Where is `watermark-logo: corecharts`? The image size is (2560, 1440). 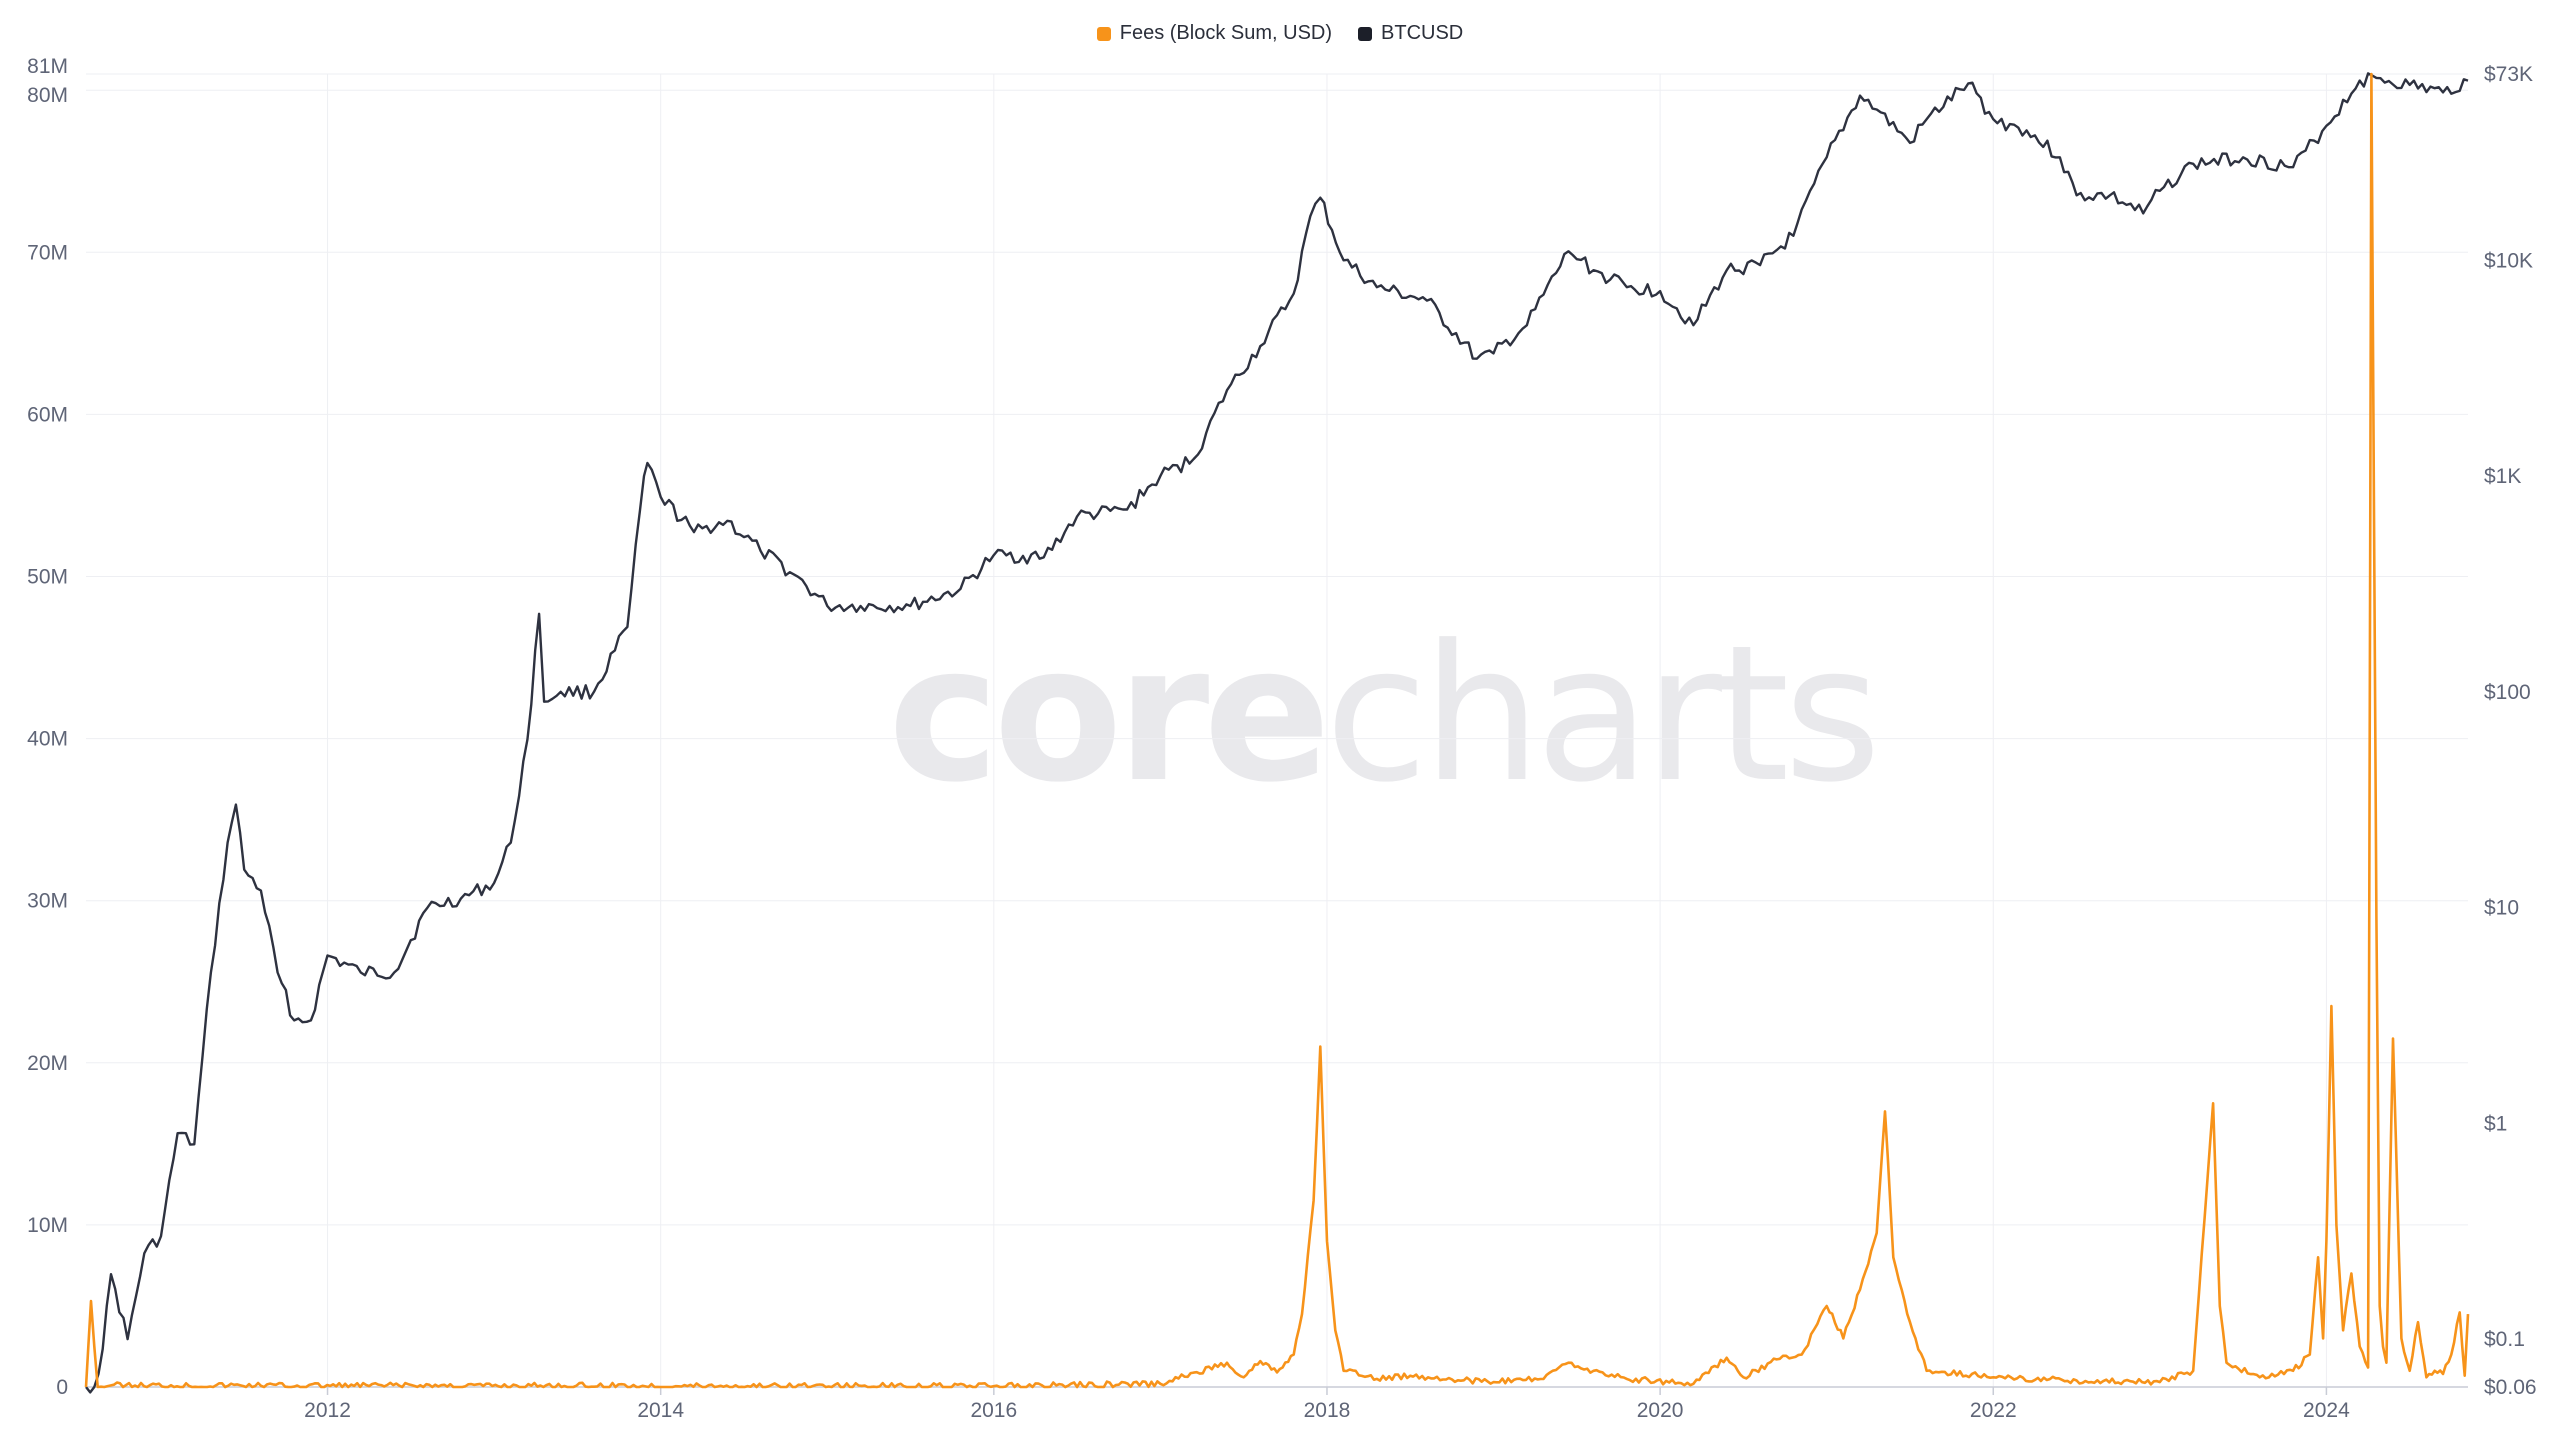
watermark-logo: corecharts is located at coordinates (1385, 714).